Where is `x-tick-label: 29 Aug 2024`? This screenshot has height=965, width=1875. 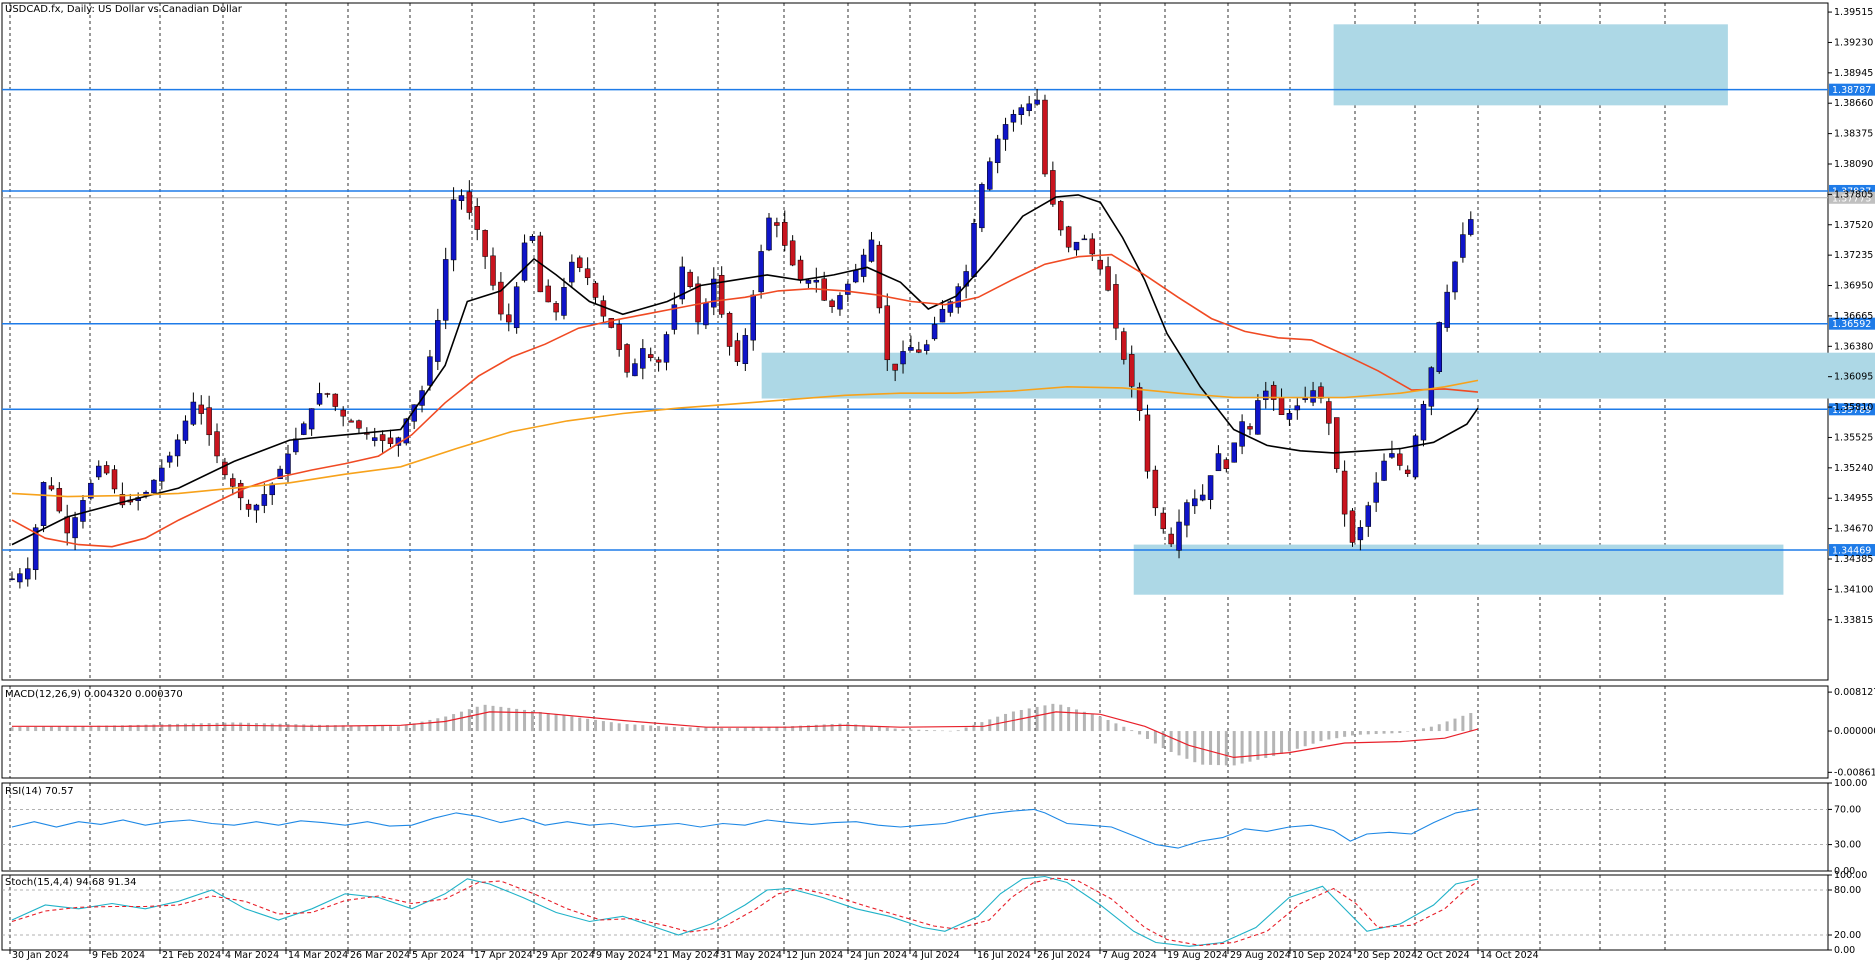 x-tick-label: 29 Aug 2024 is located at coordinates (1260, 955).